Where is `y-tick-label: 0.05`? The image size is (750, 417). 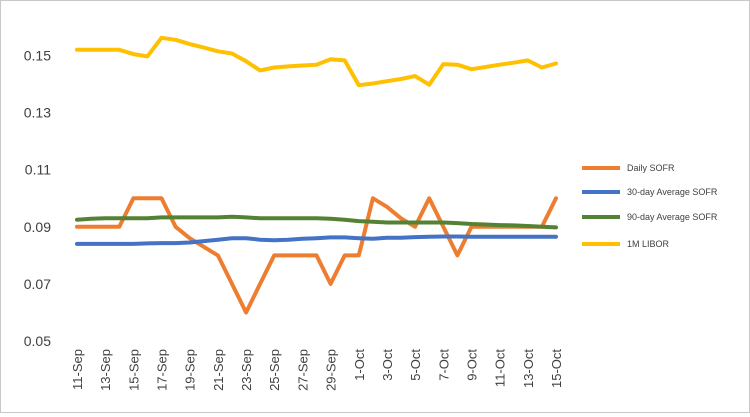 y-tick-label: 0.05 is located at coordinates (37, 341).